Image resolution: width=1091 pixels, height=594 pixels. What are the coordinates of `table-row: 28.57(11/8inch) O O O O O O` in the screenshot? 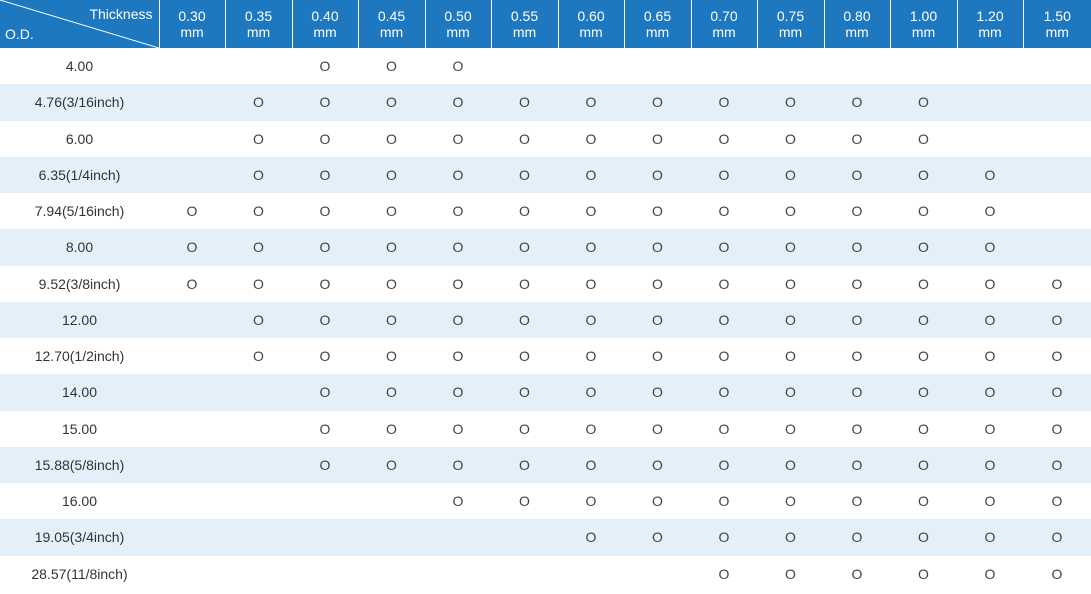 It's located at (545, 574).